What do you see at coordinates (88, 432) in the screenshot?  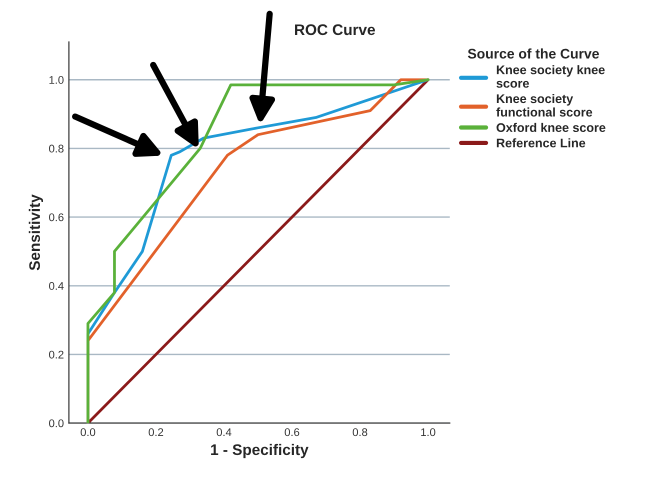 I see `x-tick-label: 0.0` at bounding box center [88, 432].